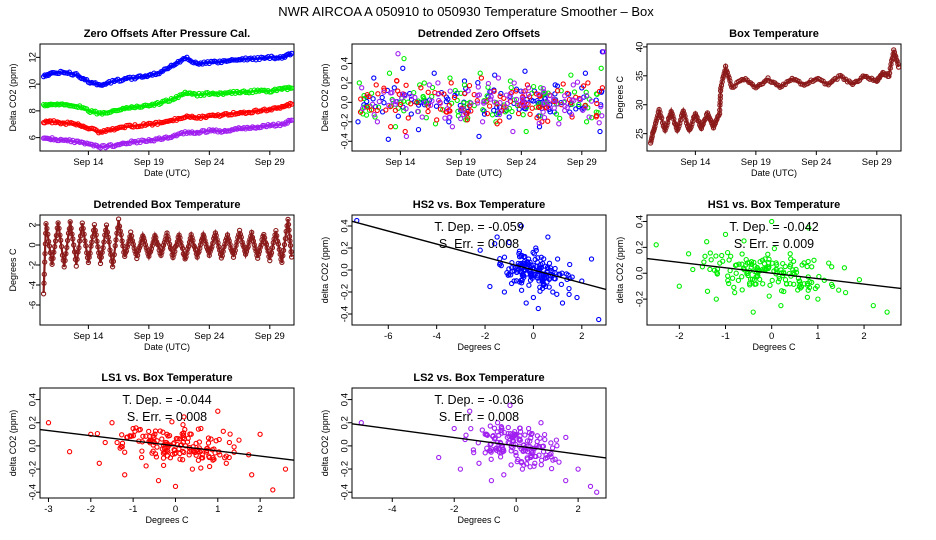 This screenshot has width=936, height=540. What do you see at coordinates (167, 450) in the screenshot?
I see `plot-area` at bounding box center [167, 450].